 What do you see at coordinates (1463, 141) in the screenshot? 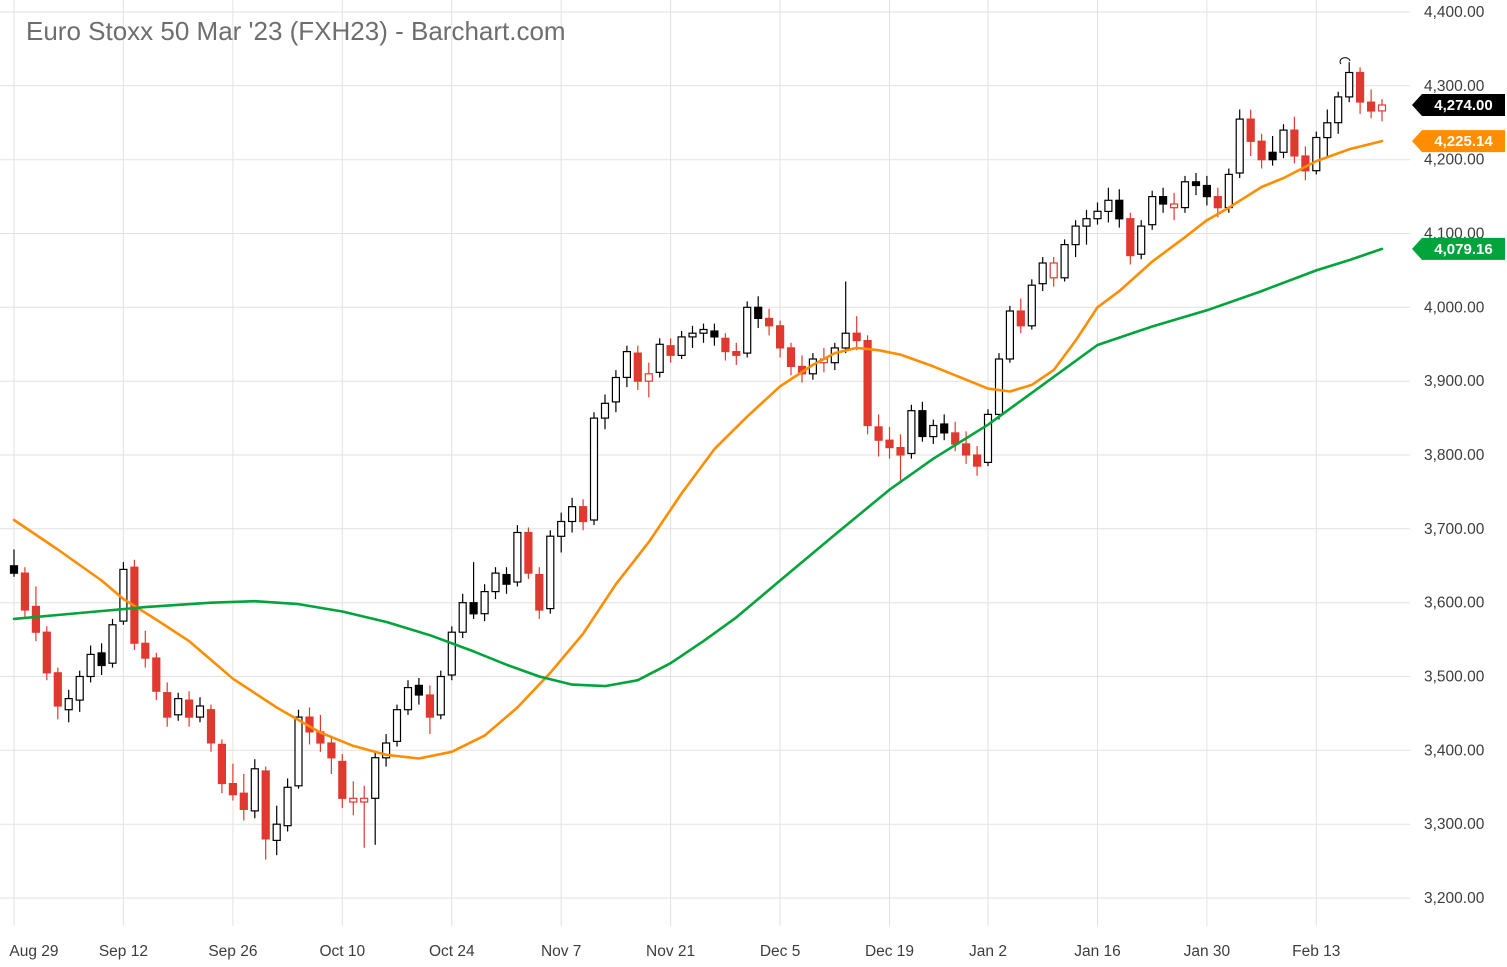
I see `svg-text: 4,225.14` at bounding box center [1463, 141].